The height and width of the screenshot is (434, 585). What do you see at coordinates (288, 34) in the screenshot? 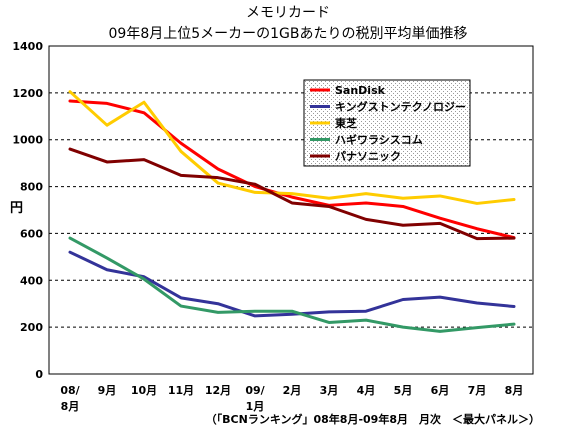
I see `chart-subtitle: 09年8月上位5メーカーの1GBあたりの税別平均単価推移` at bounding box center [288, 34].